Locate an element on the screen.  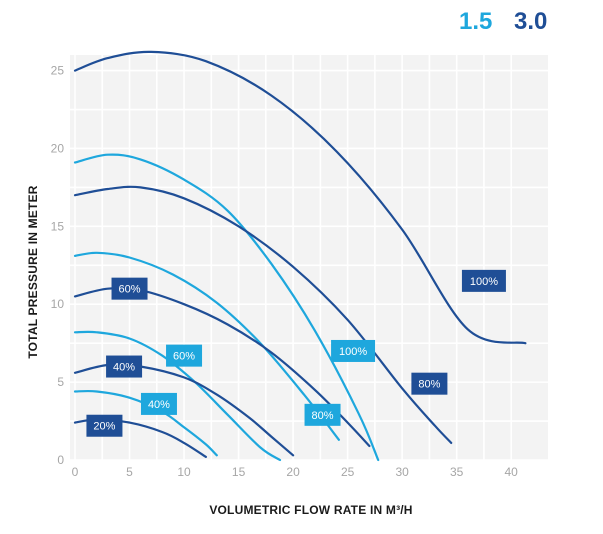
y-tick-labels: 0 5 10 15 20 25 is located at coordinates (58, 265).